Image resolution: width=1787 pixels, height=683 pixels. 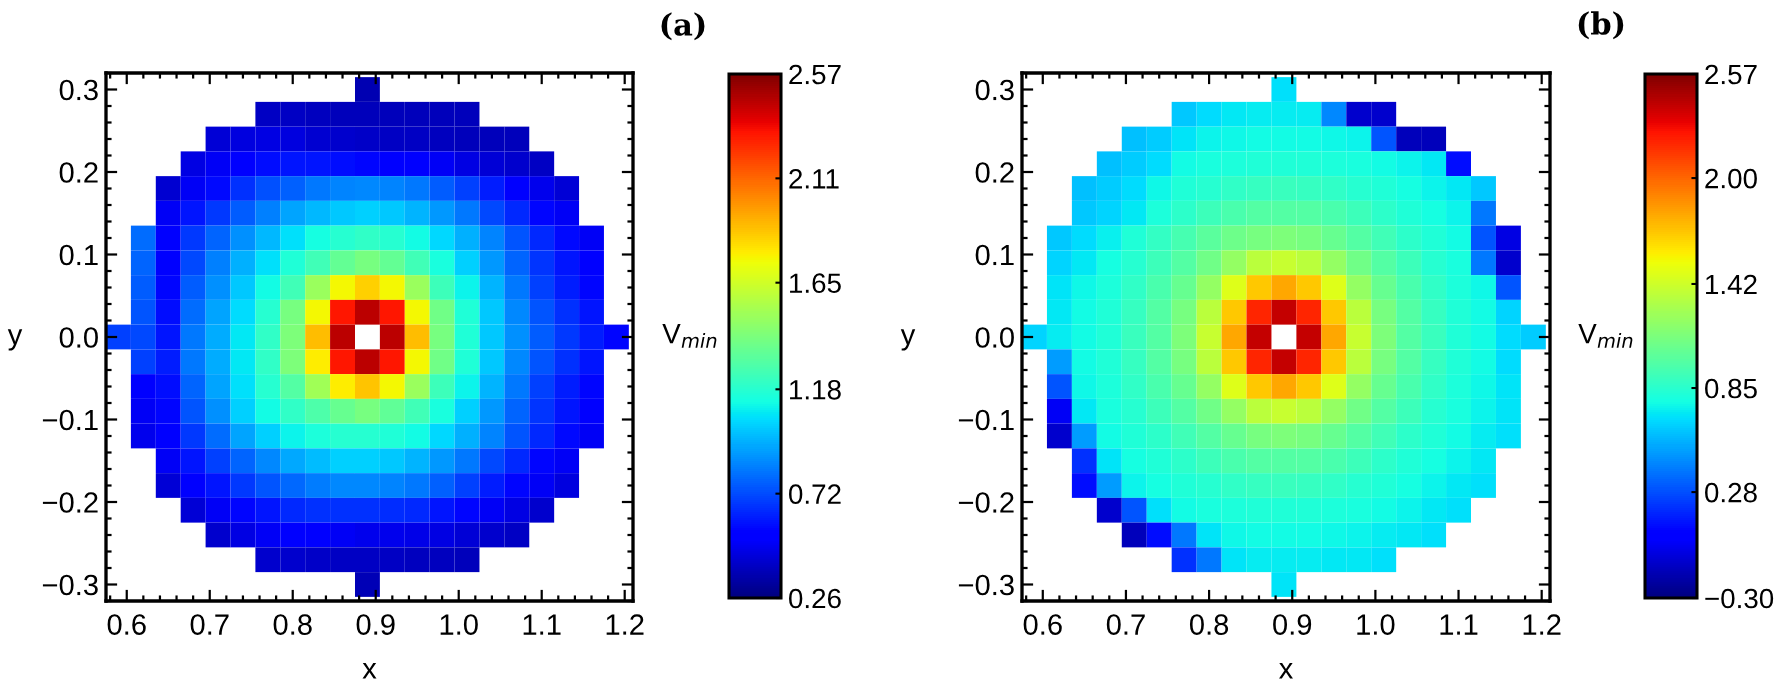 What do you see at coordinates (1731, 492) in the screenshot?
I see `color-bar-label: 0.28` at bounding box center [1731, 492].